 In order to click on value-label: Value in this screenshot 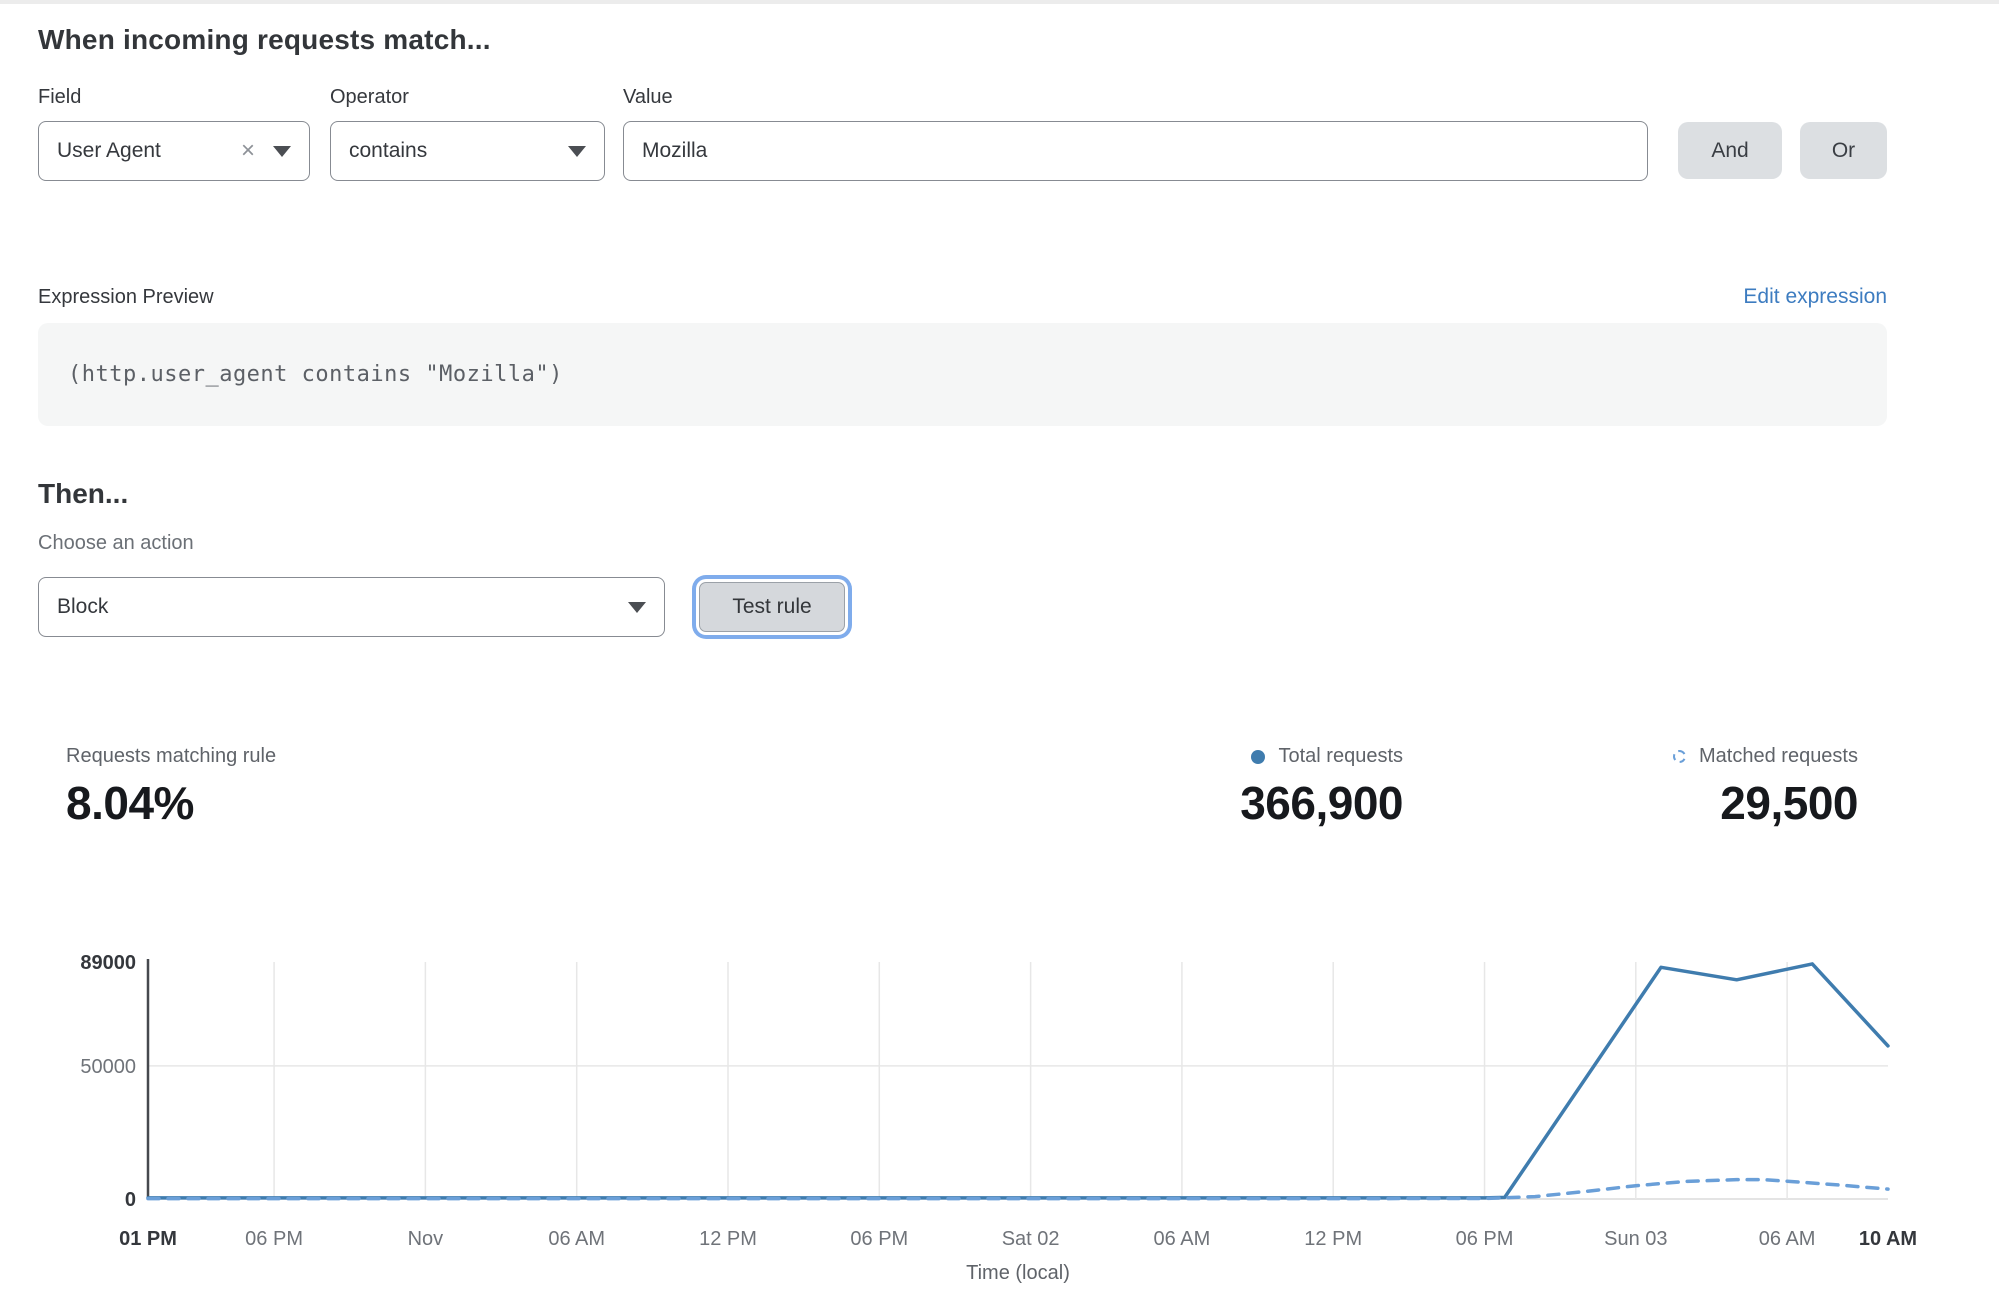, I will do `click(648, 97)`.